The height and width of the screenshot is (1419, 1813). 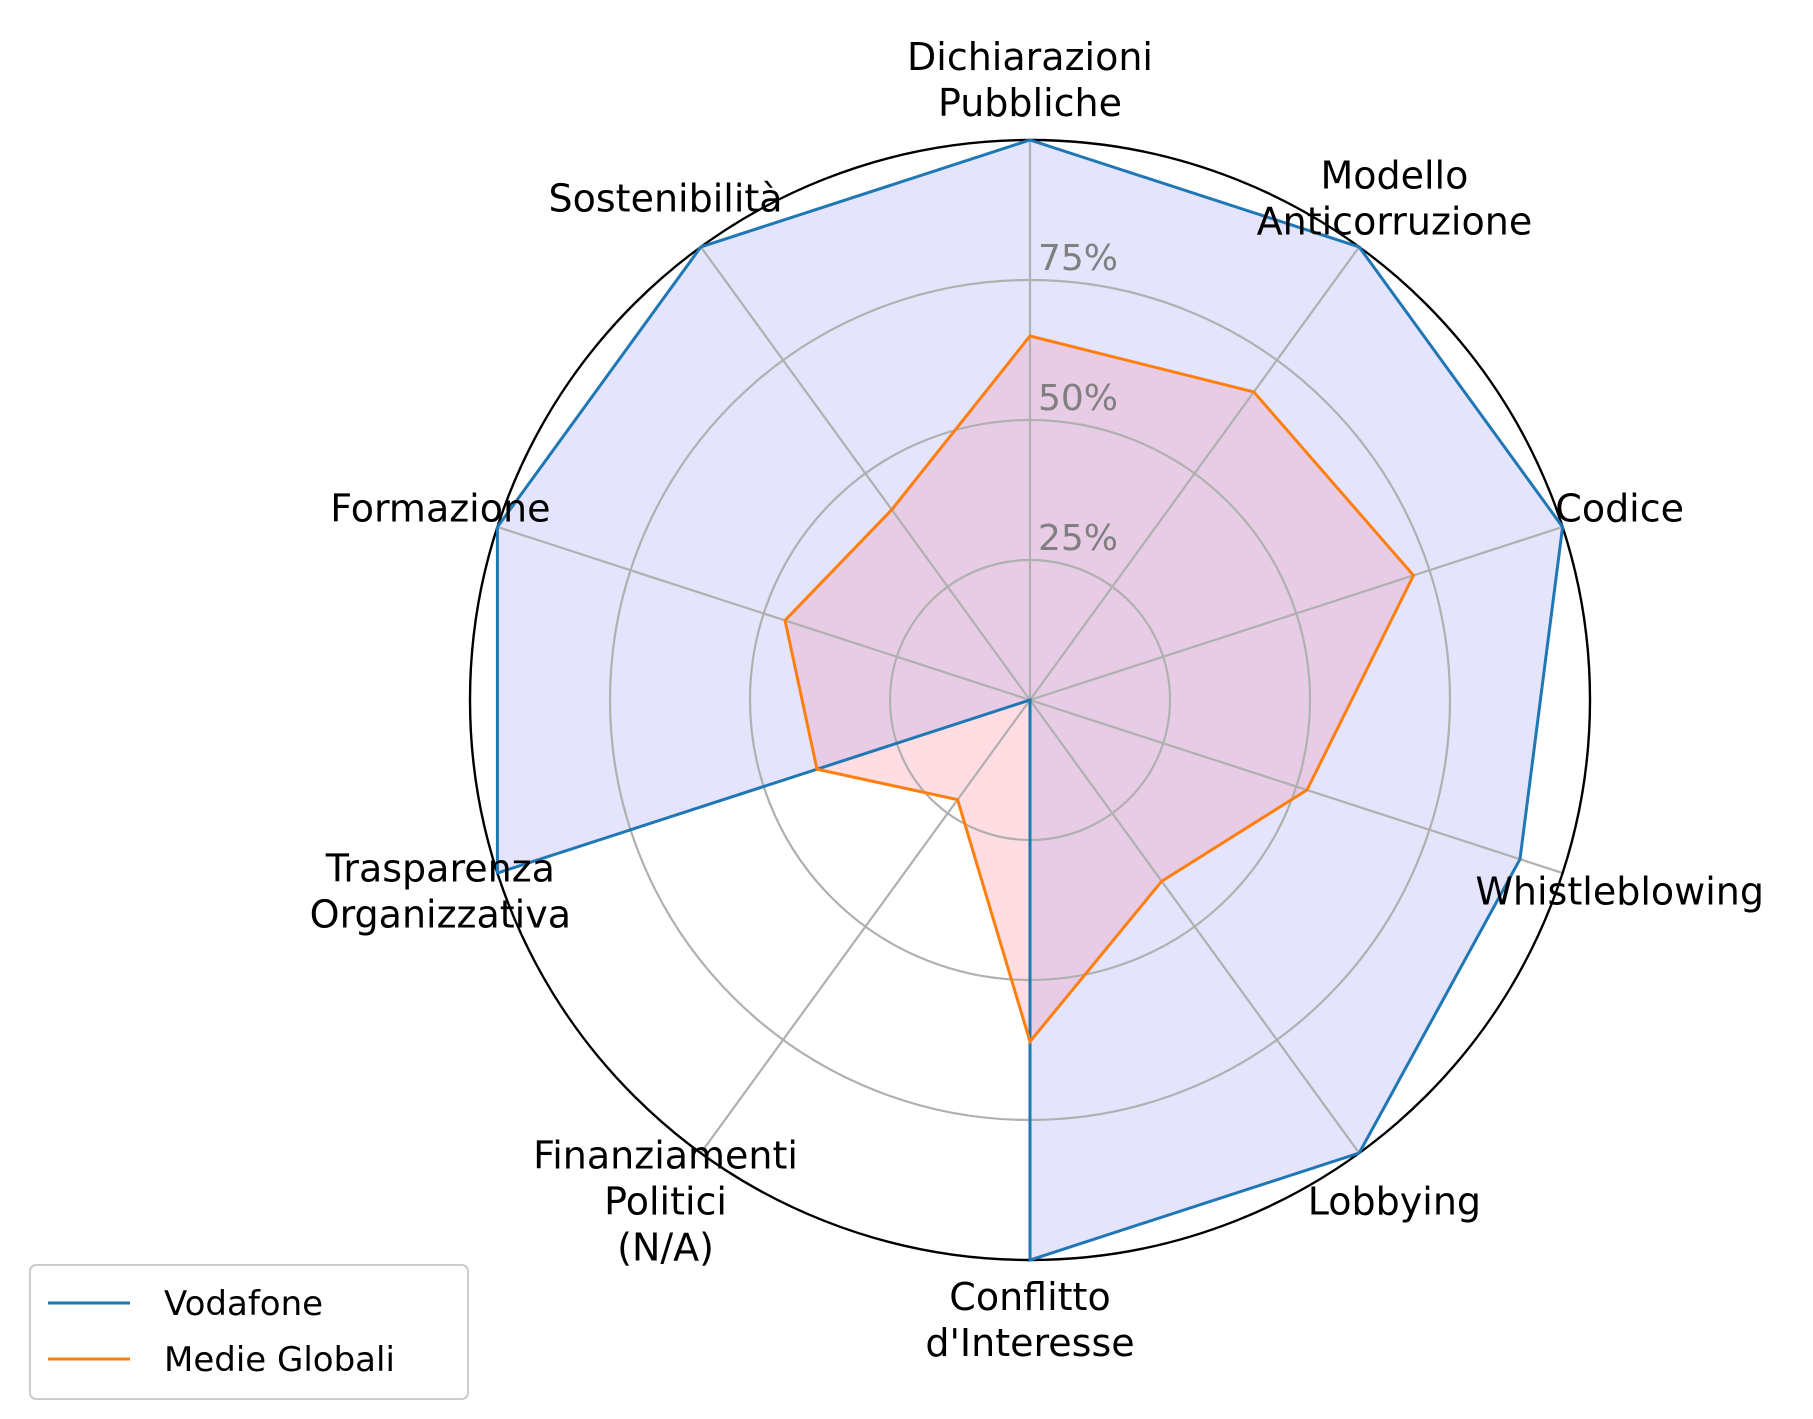 I want to click on category-label-line: Finanziamenti, so click(x=665, y=1156).